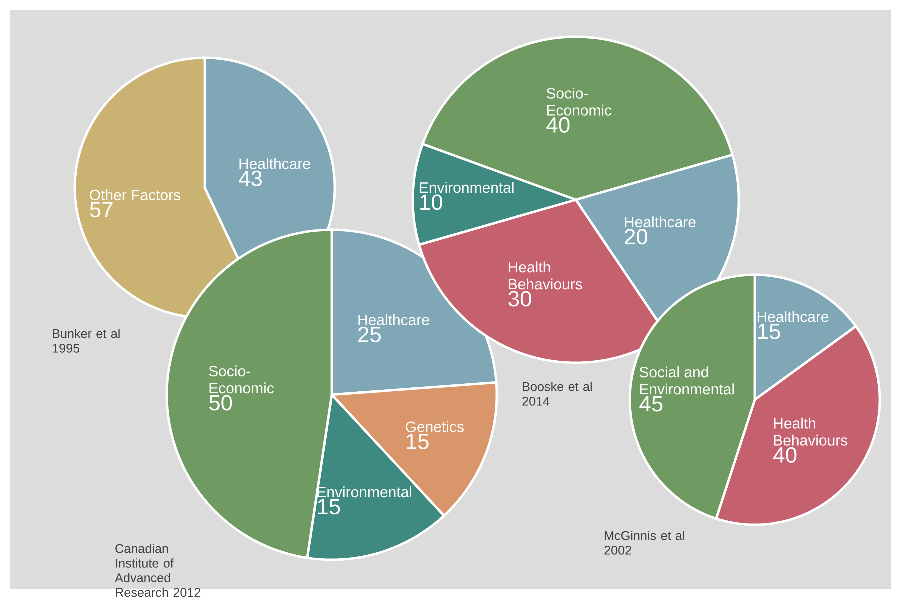  Describe the element at coordinates (467, 188) in the screenshot. I see `slice-label: Environmental` at that location.